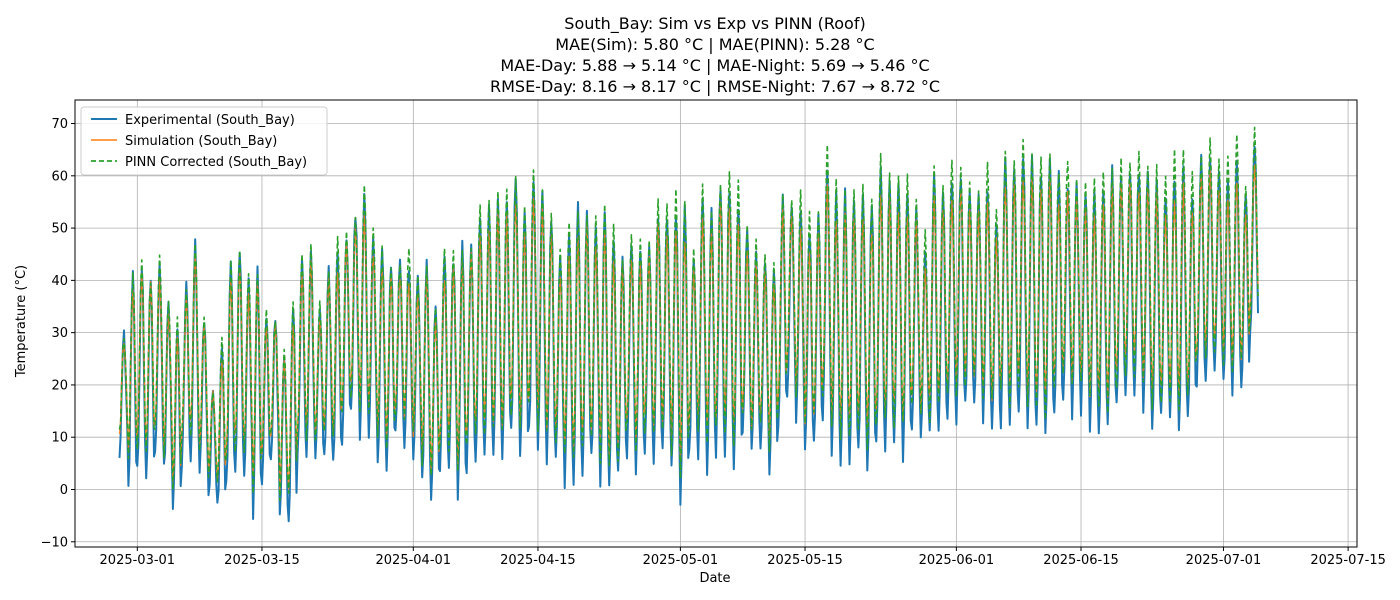  I want to click on x-axis-label: Date, so click(714, 578).